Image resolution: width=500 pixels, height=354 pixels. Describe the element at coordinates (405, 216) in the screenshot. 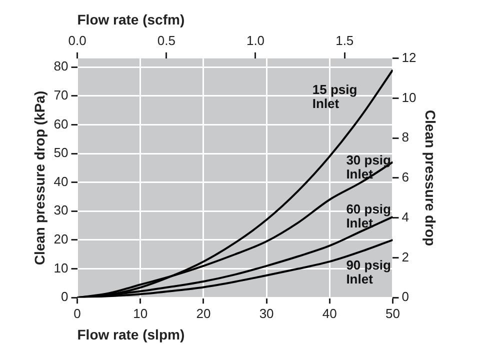

I see `y2-tick-label: 4` at that location.